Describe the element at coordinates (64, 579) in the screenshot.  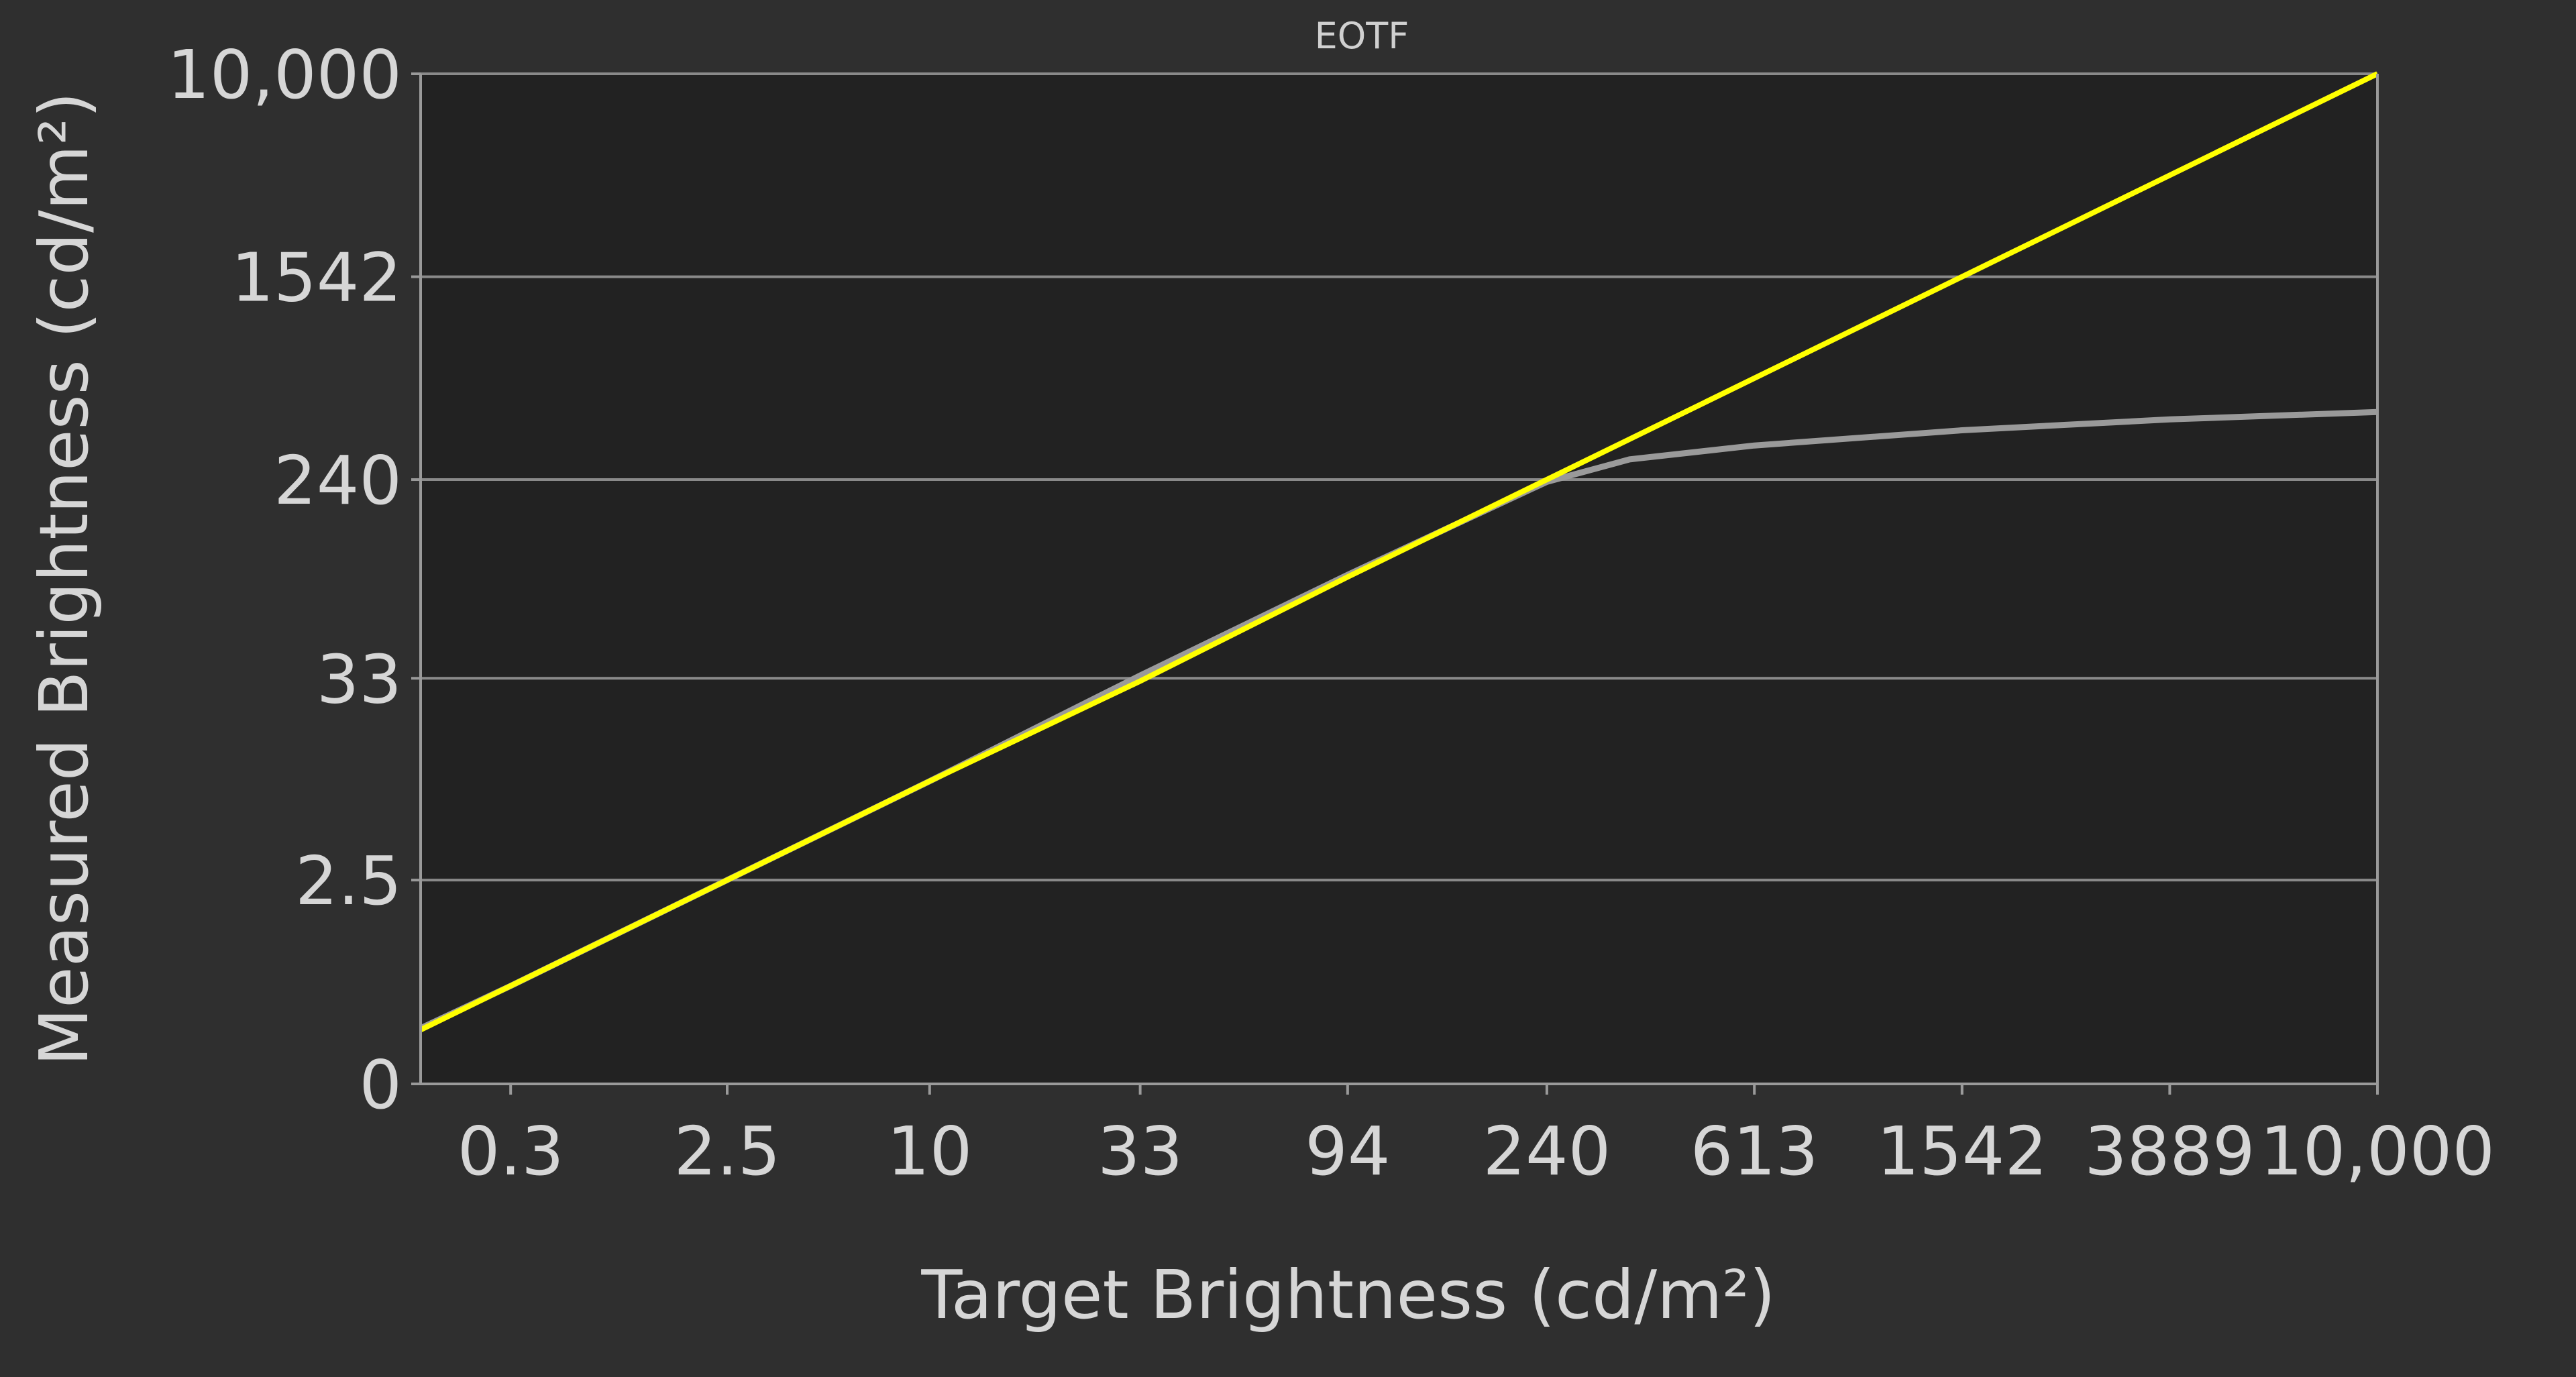
I see `y-axis-label: Measured Brightness (cd/m²)` at that location.